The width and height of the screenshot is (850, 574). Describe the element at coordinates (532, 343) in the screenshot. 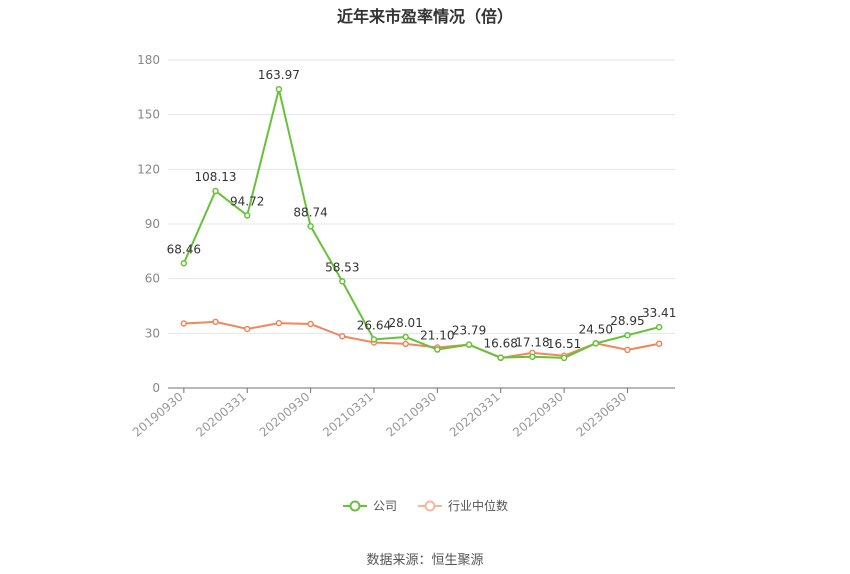

I see `company-data-label: 17.18` at that location.